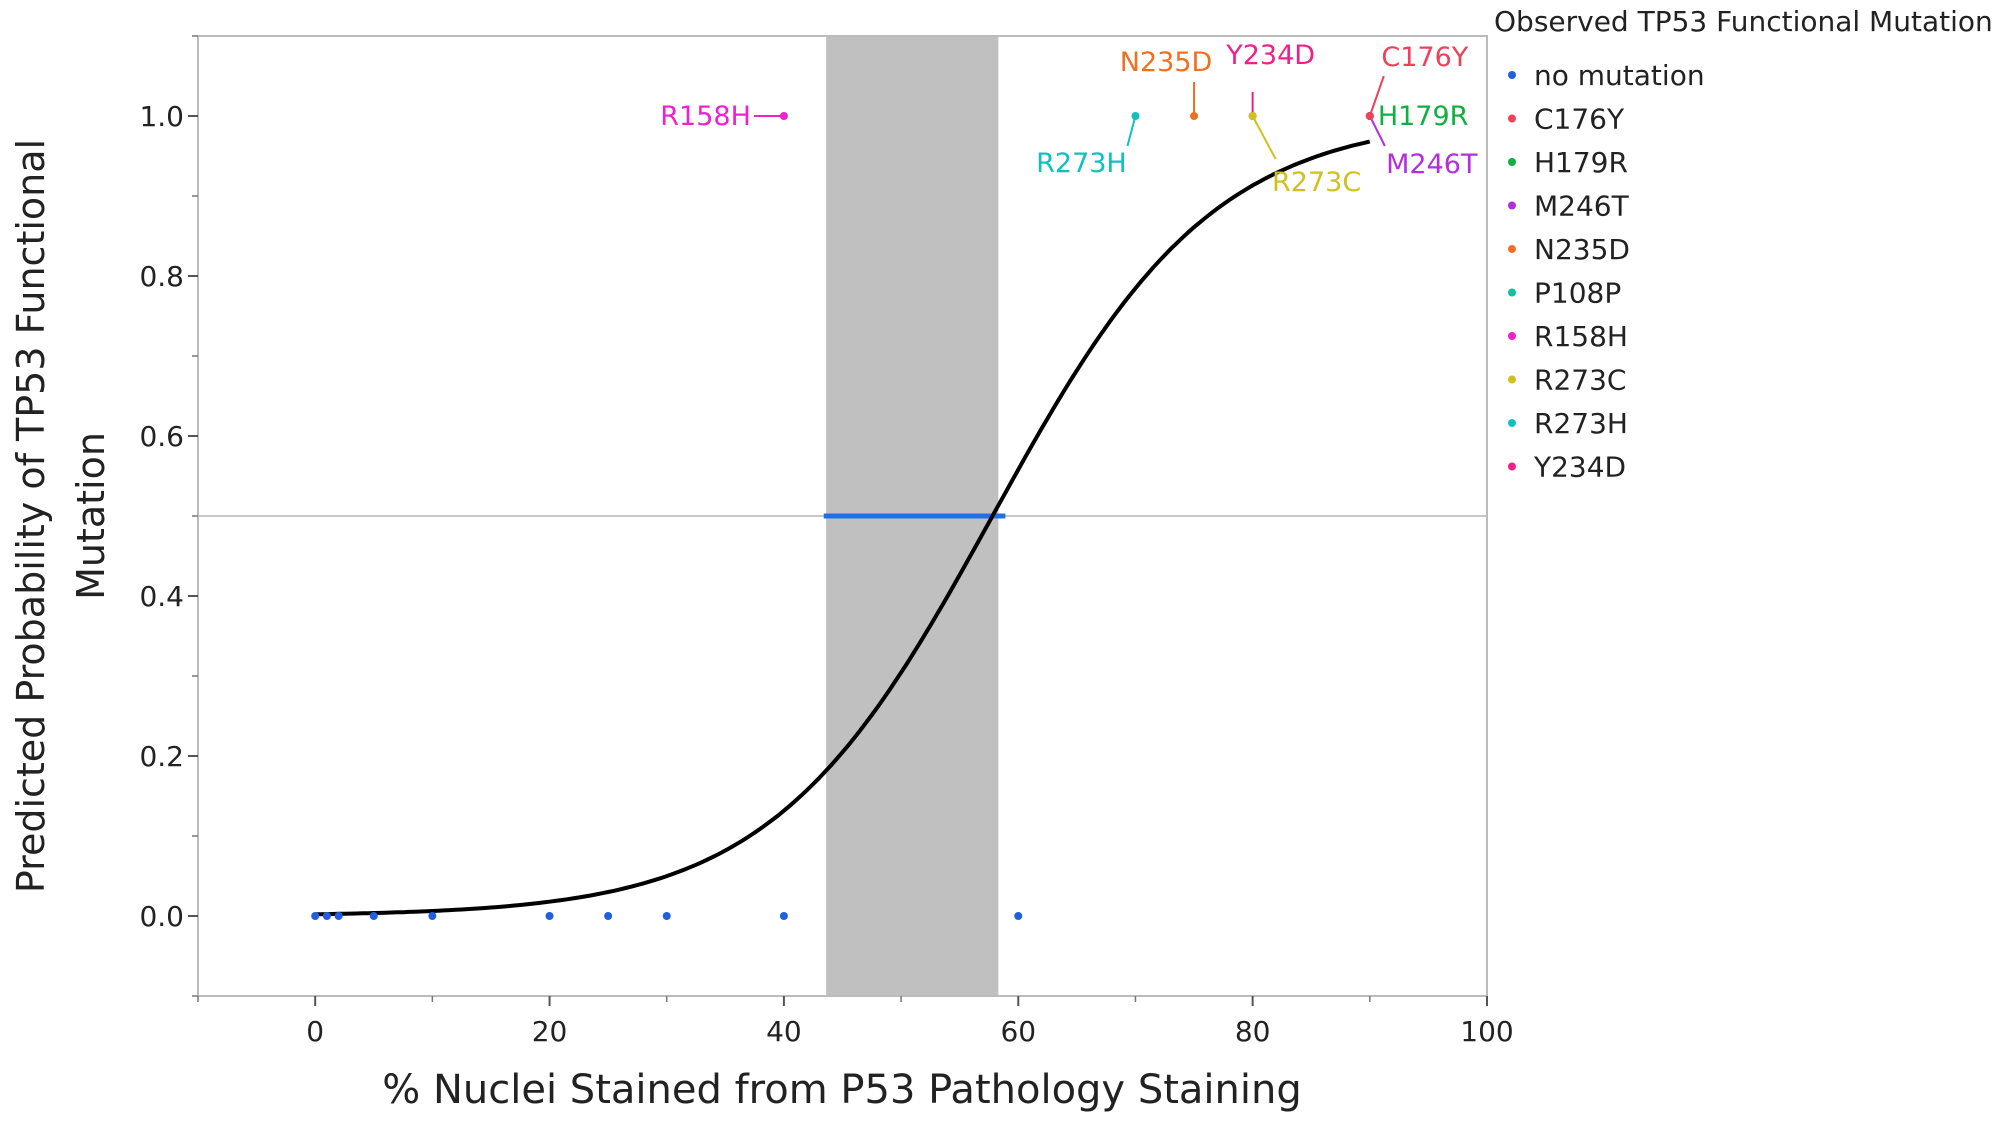 The width and height of the screenshot is (2000, 1128). What do you see at coordinates (1579, 119) in the screenshot?
I see `legend-label: C176Y` at bounding box center [1579, 119].